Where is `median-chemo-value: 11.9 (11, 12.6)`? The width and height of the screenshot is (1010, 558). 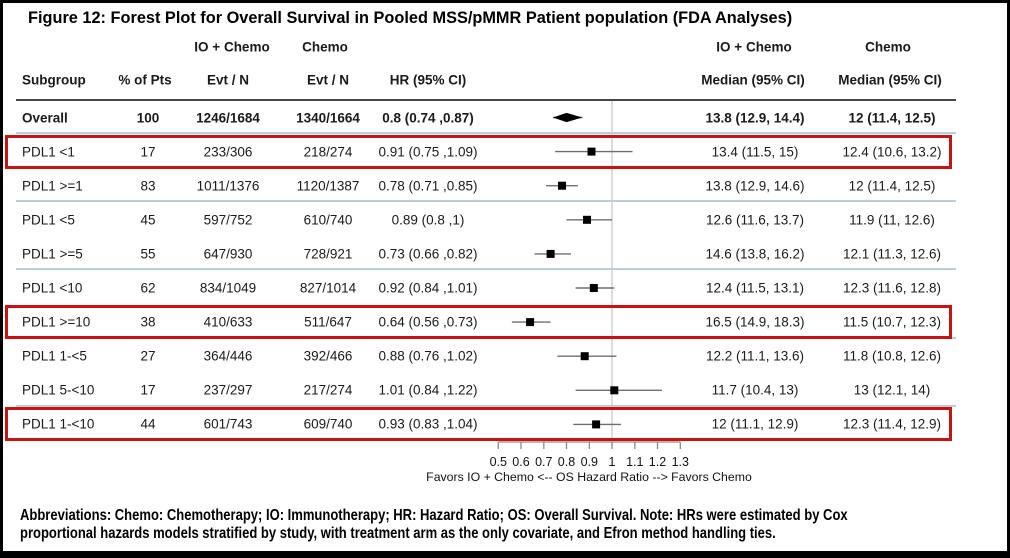 median-chemo-value: 11.9 (11, 12.6) is located at coordinates (892, 220).